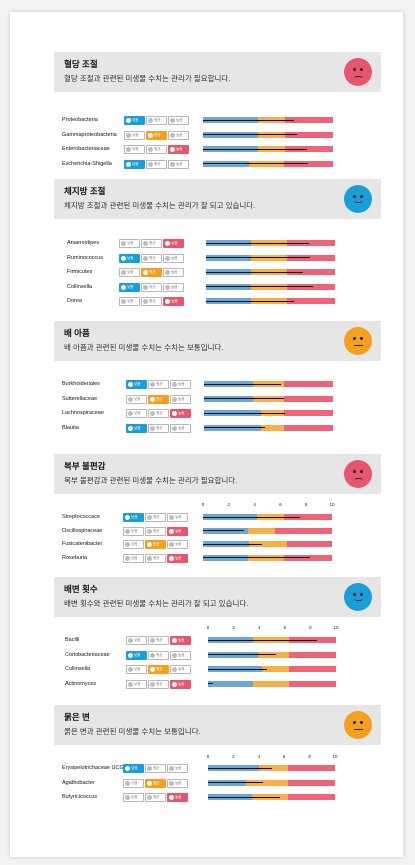 The image size is (415, 865). I want to click on bacteria-name: Proteobacteria, so click(80, 120).